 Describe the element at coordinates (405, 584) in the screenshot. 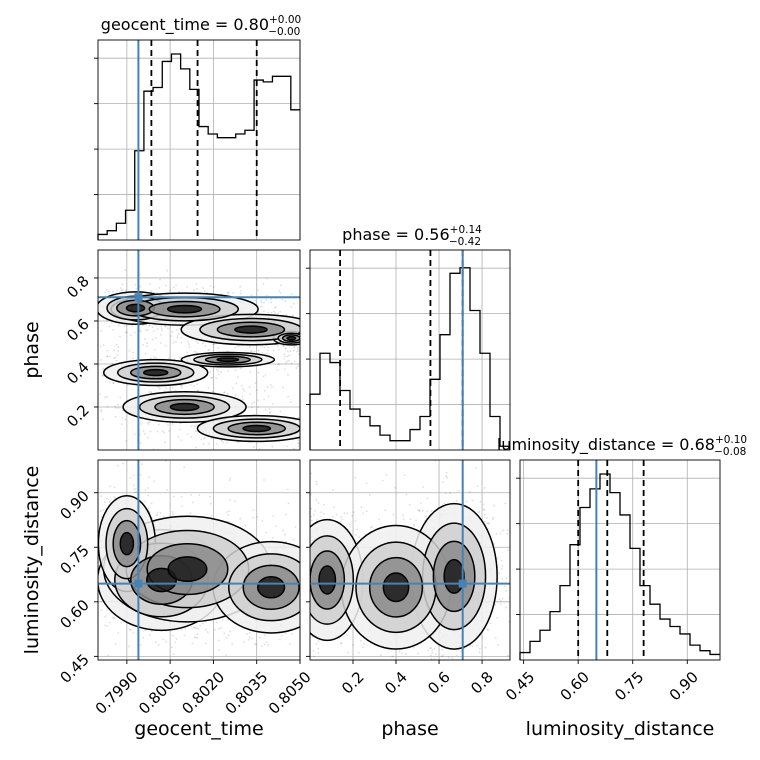

I see `density-luminosity_distance_vs_phase` at that location.